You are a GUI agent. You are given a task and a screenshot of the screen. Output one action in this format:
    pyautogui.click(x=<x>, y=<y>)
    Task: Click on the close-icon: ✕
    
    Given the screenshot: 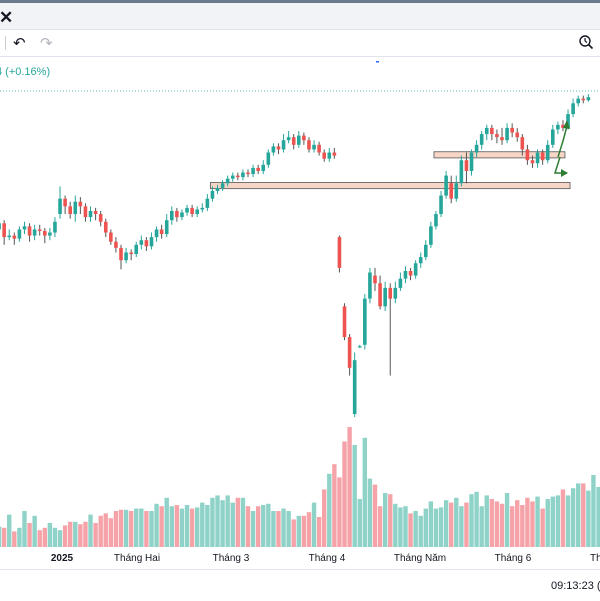 What is the action you would take?
    pyautogui.click(x=7, y=17)
    